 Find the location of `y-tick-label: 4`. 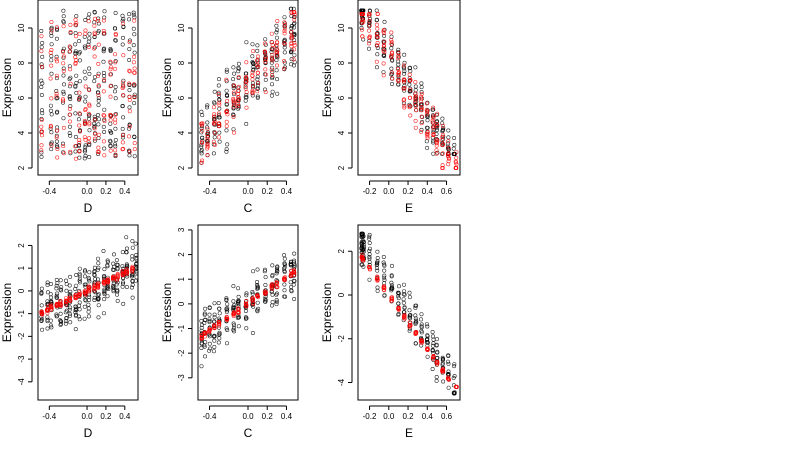

y-tick-label: 4 is located at coordinates (341, 132).